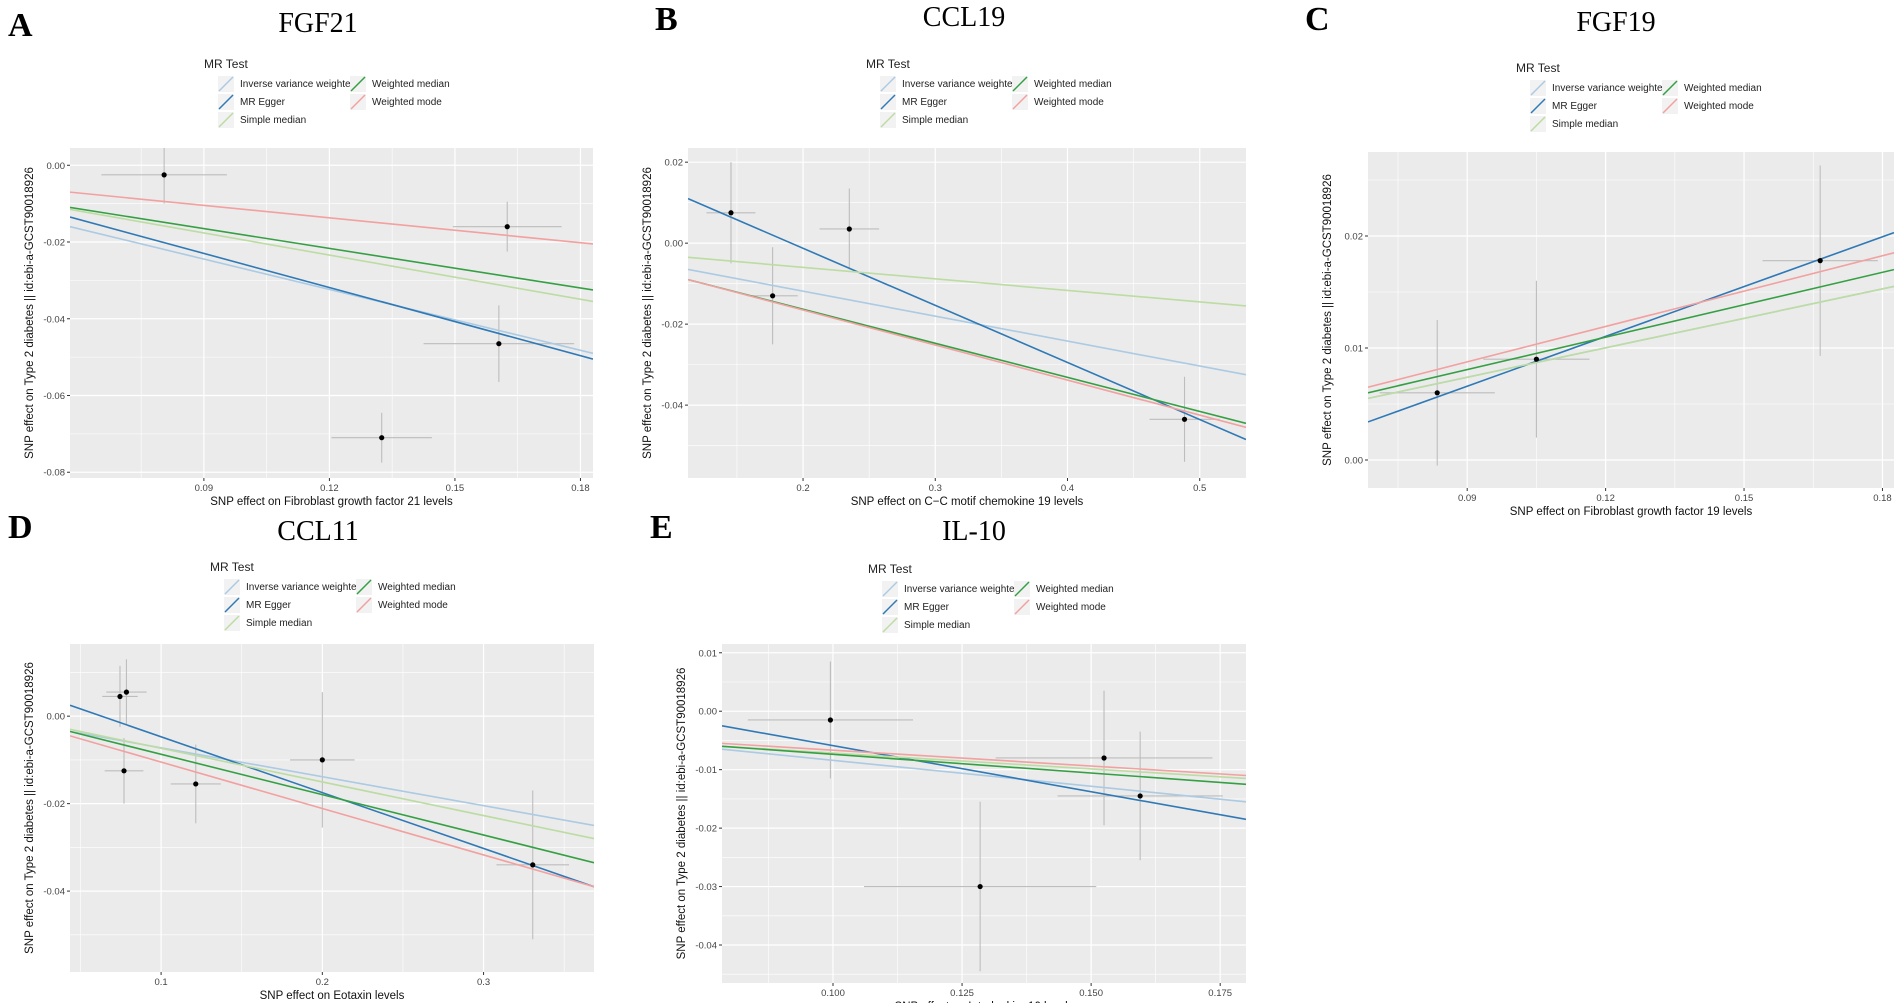 The height and width of the screenshot is (1003, 1902). What do you see at coordinates (20, 25) in the screenshot?
I see `panel-letter: A` at bounding box center [20, 25].